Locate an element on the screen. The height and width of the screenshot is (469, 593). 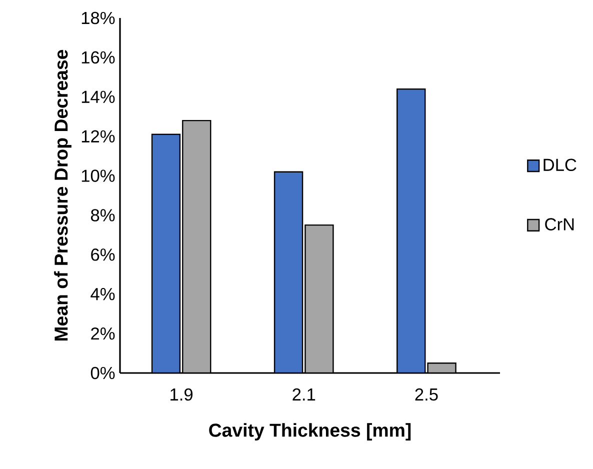
y-tick-label: 16% is located at coordinates (98, 57).